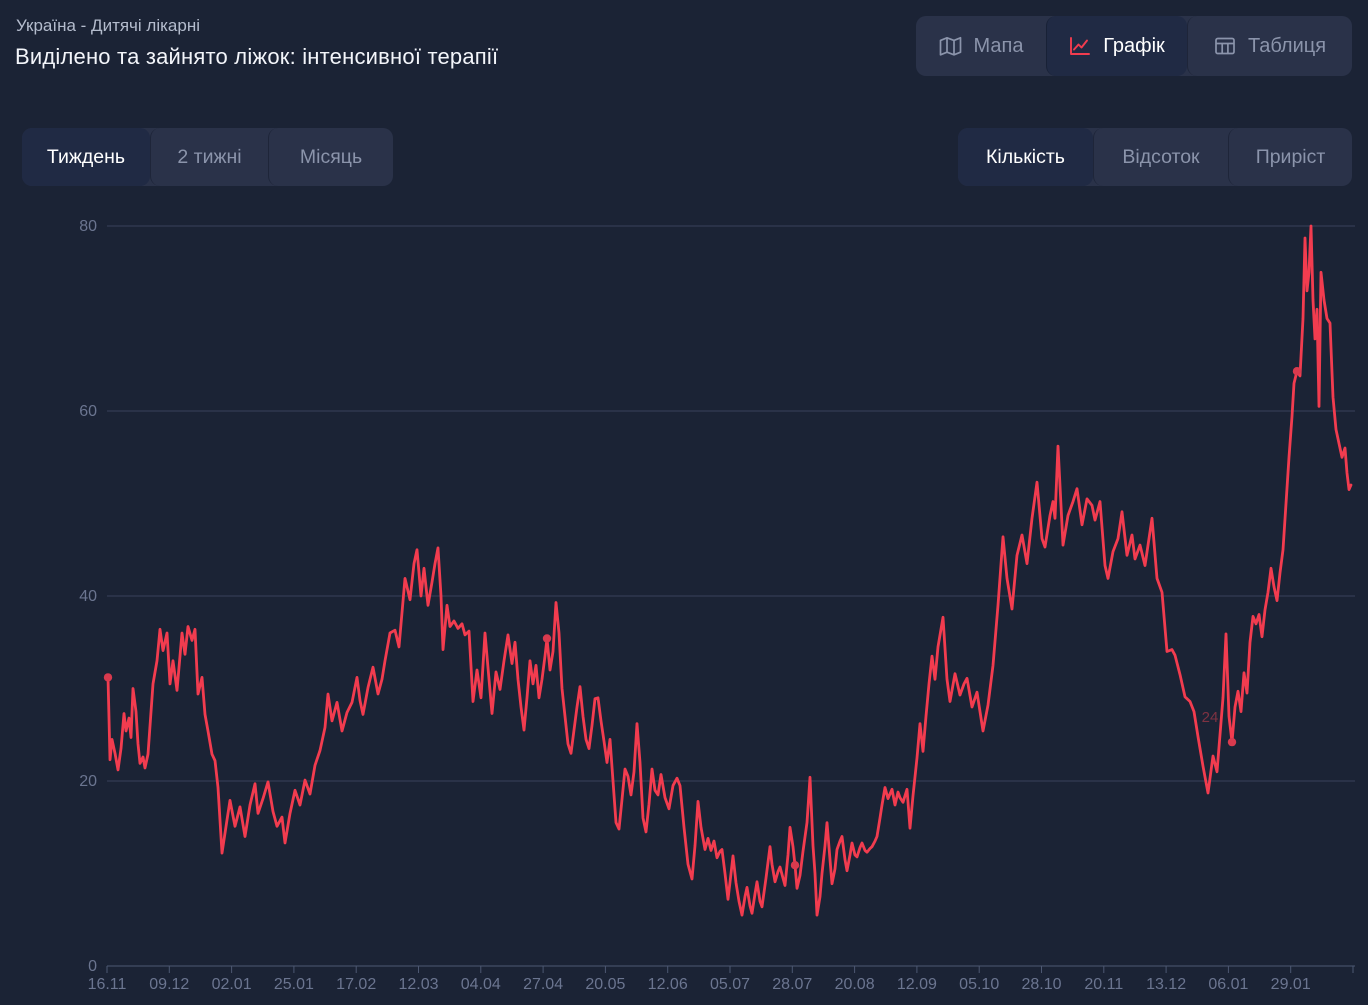 This screenshot has width=1368, height=1005. What do you see at coordinates (998, 45) in the screenshot?
I see `tab-label: Мапа` at bounding box center [998, 45].